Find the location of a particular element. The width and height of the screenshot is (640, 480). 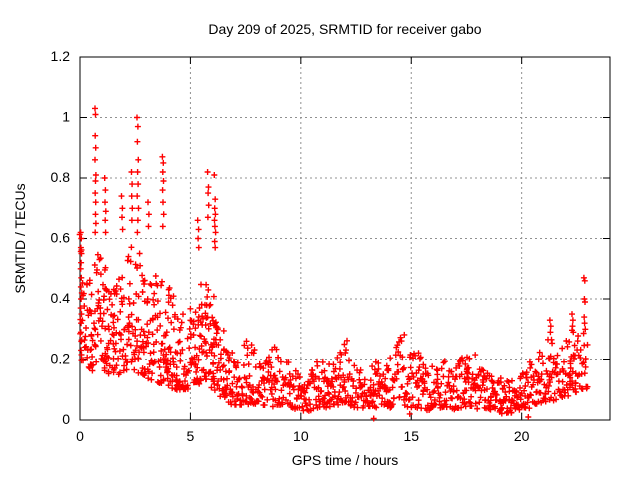

y-tick-label: 0.6 is located at coordinates (61, 238).